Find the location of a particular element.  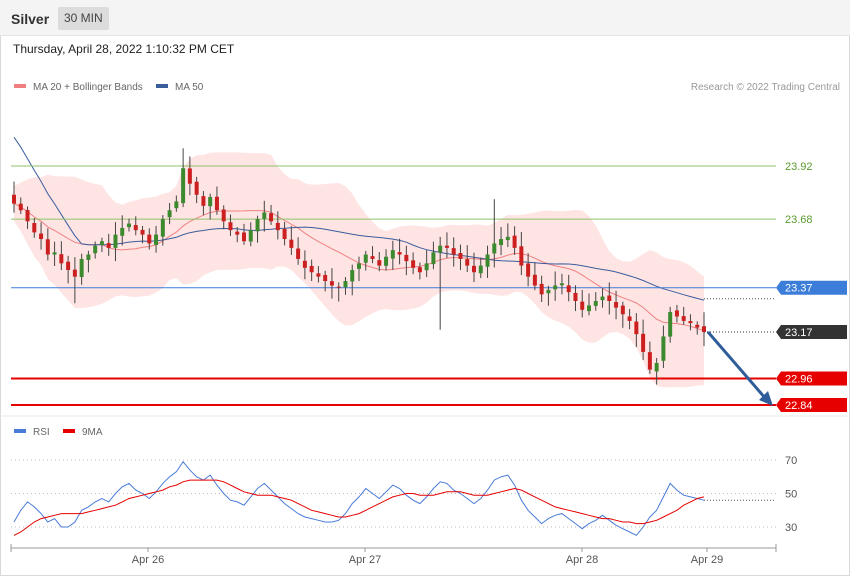

legend-swatch-rsi is located at coordinates (20, 431).